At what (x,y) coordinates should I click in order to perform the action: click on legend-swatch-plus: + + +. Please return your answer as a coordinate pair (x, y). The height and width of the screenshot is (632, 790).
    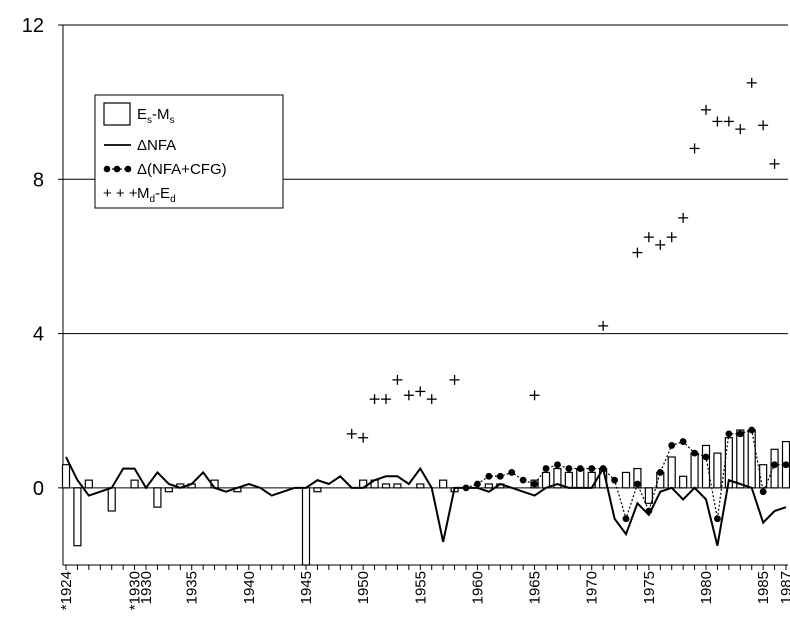
    Looking at the image, I should click on (120, 193).